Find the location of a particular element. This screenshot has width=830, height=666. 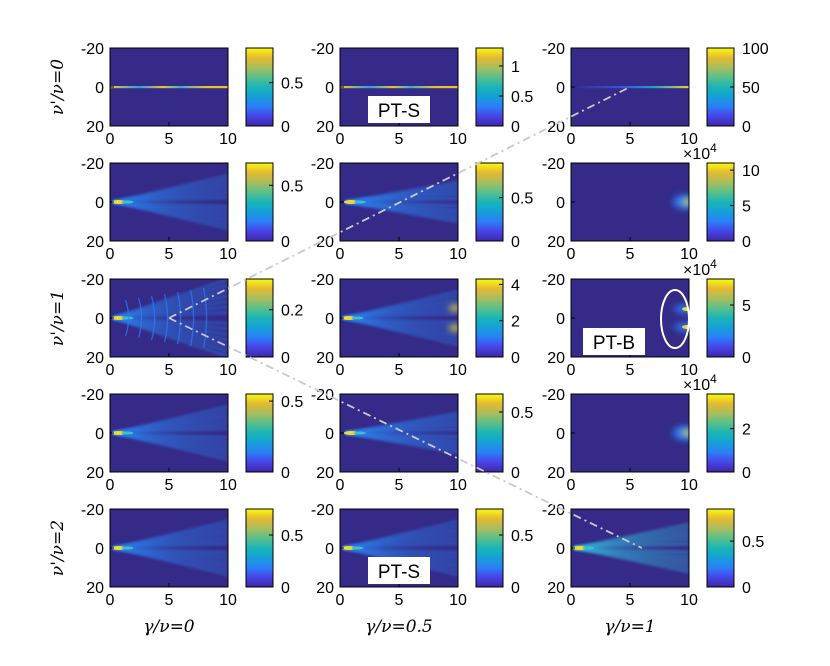

colorbar-tick-label: 50 is located at coordinates (751, 88).